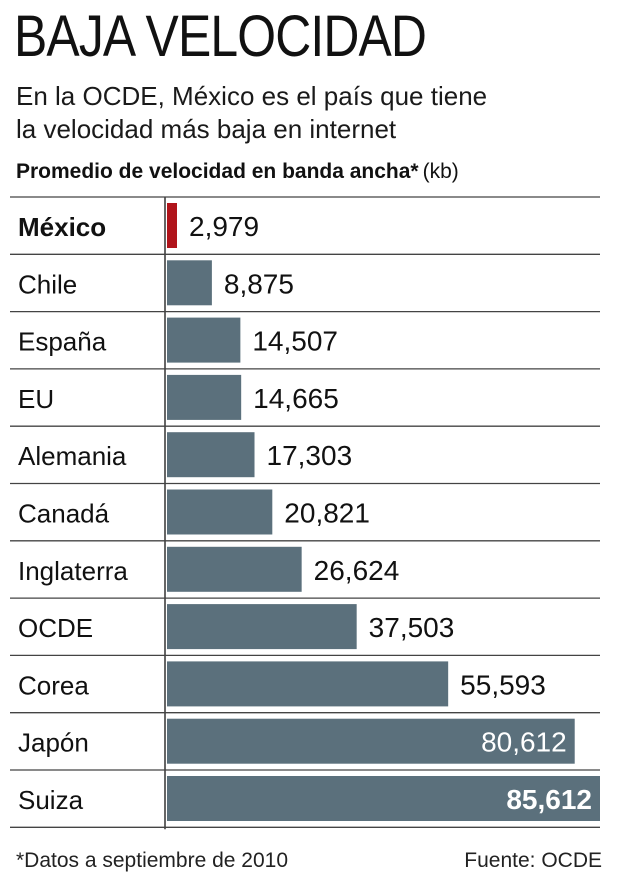 The width and height of the screenshot is (620, 890). What do you see at coordinates (440, 171) in the screenshot?
I see `measure-unit: (kb)` at bounding box center [440, 171].